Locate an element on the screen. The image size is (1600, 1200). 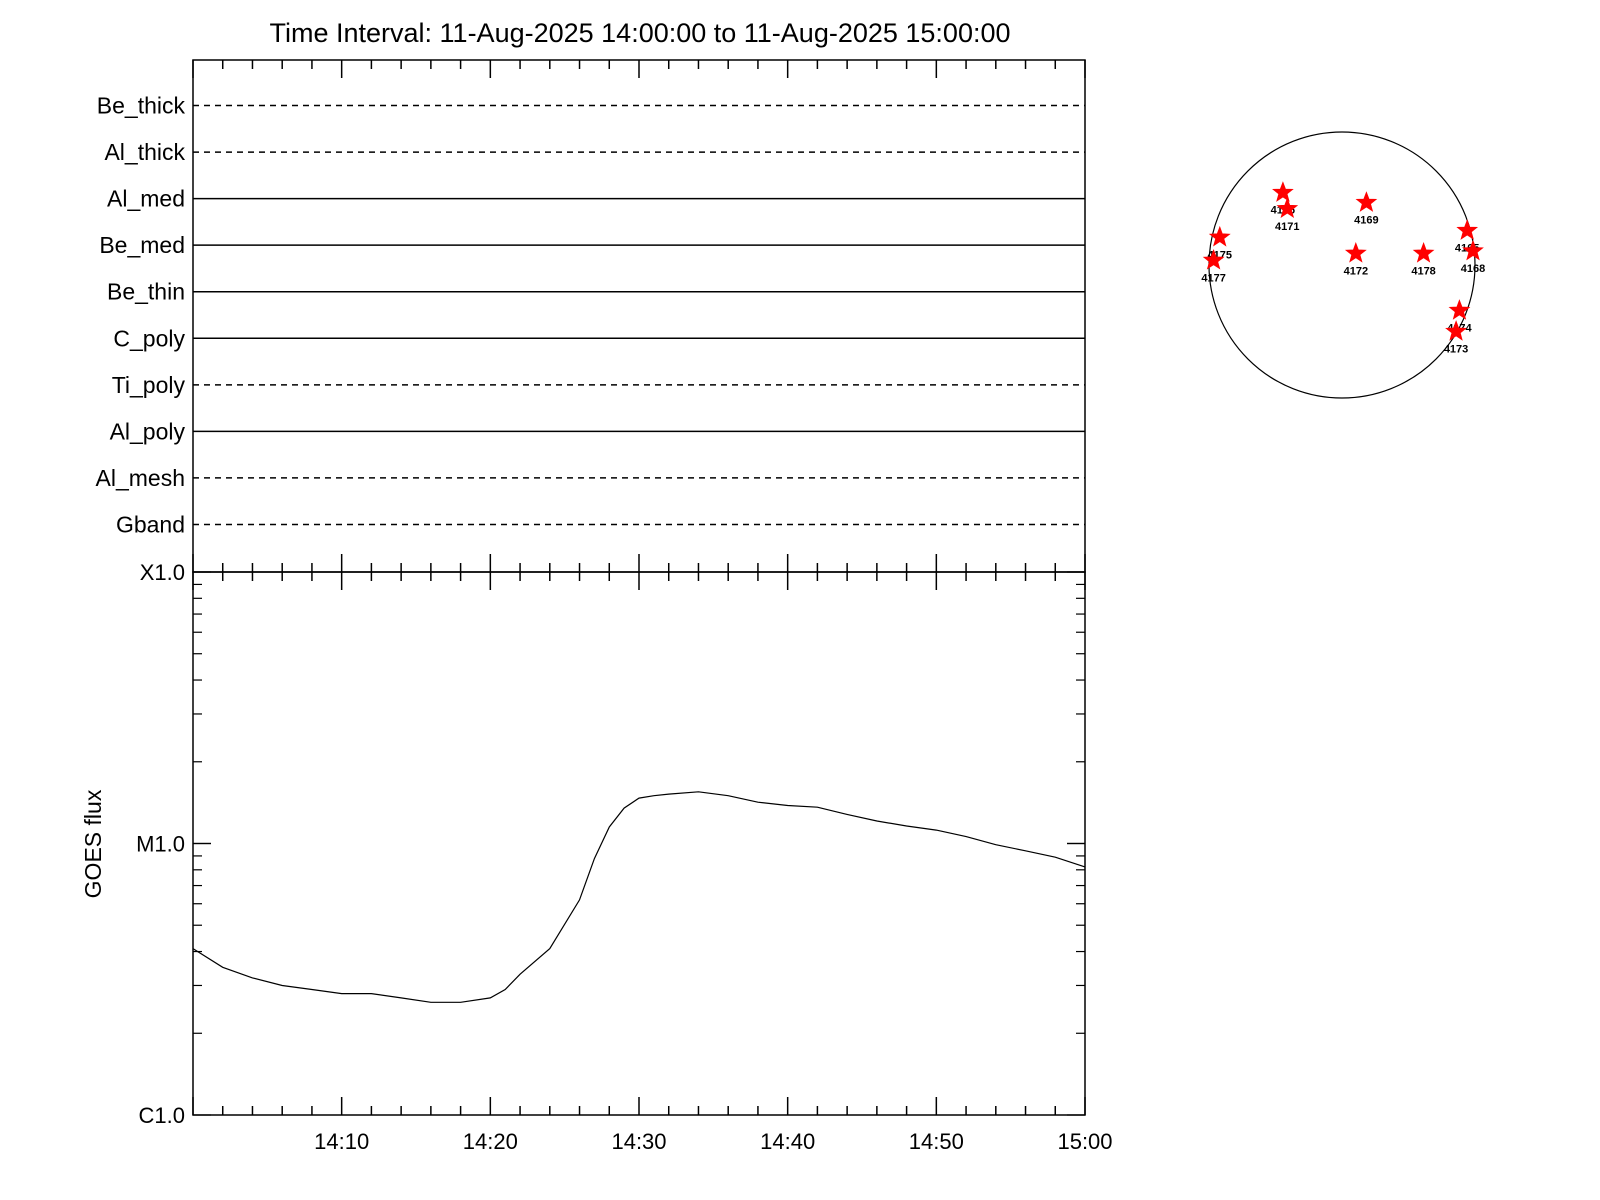
active-region-label: 4169 is located at coordinates (1366, 221).